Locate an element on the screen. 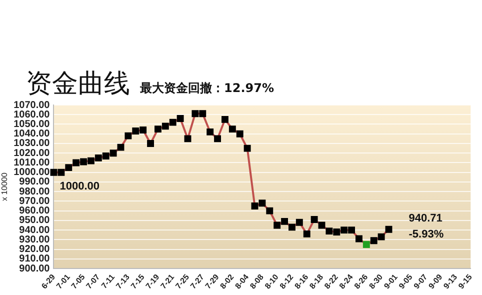 This screenshot has height=295, width=482. y-tick-label: 960.00 is located at coordinates (34, 211).